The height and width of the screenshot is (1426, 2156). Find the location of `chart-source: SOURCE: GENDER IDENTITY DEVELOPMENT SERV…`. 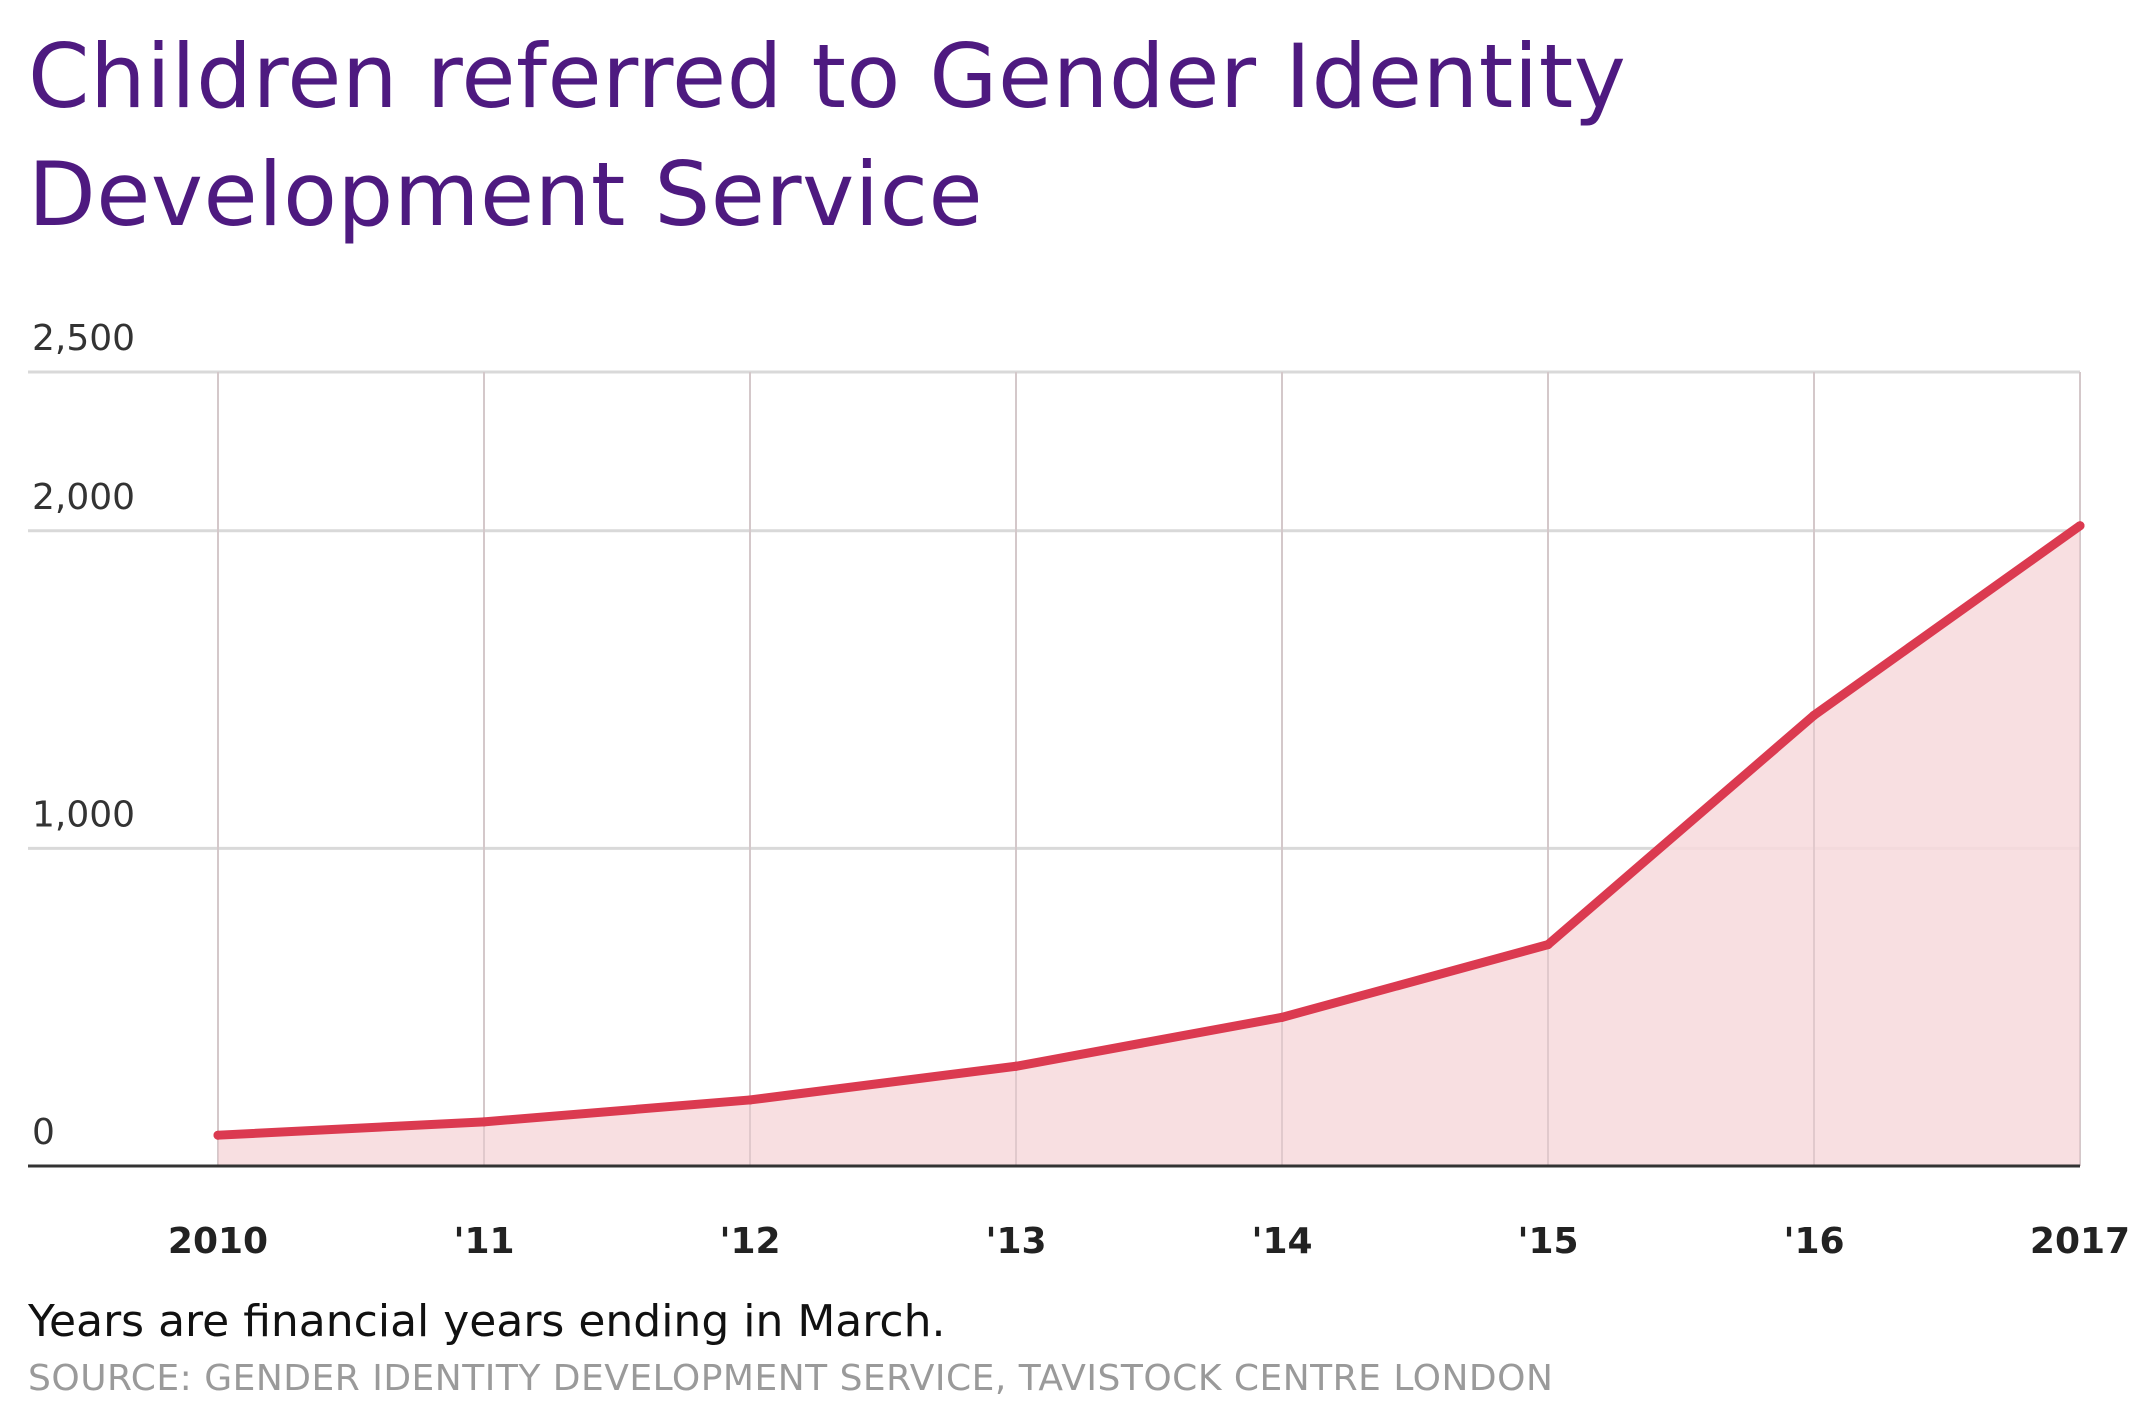

chart-source: SOURCE: GENDER IDENTITY DEVELOPMENT SERV… is located at coordinates (791, 1378).